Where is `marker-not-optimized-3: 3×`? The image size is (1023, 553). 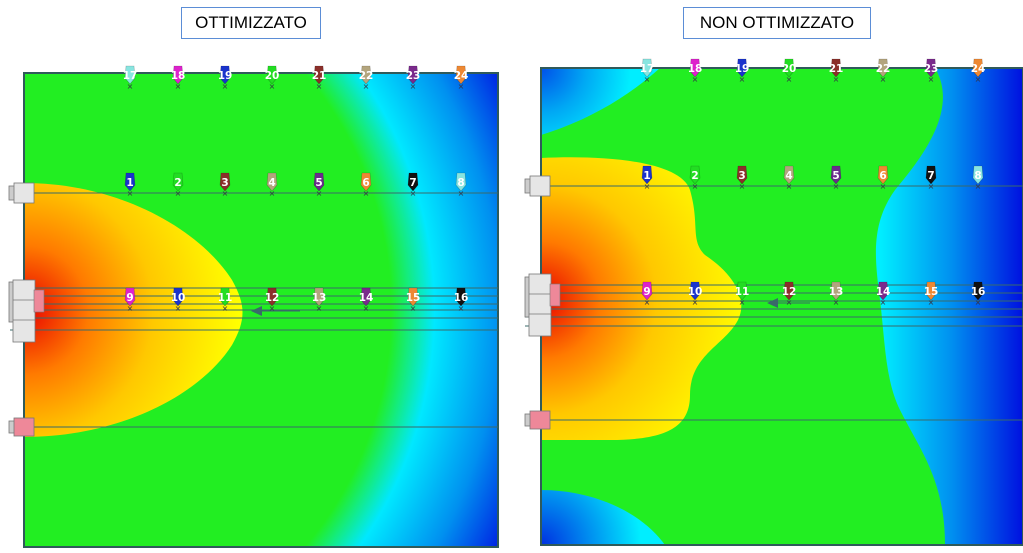
marker-not-optimized-3: 3× is located at coordinates (742, 178).